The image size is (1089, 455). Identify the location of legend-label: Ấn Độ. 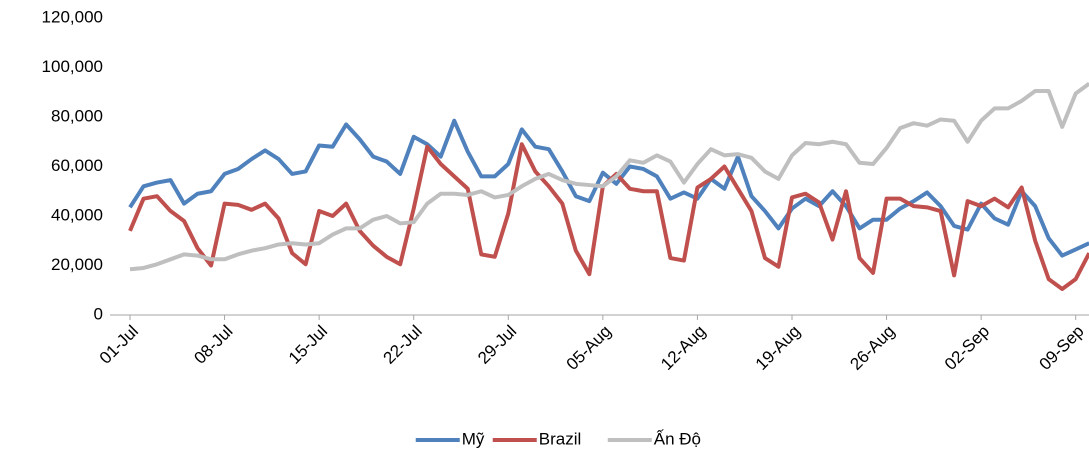
(677, 438).